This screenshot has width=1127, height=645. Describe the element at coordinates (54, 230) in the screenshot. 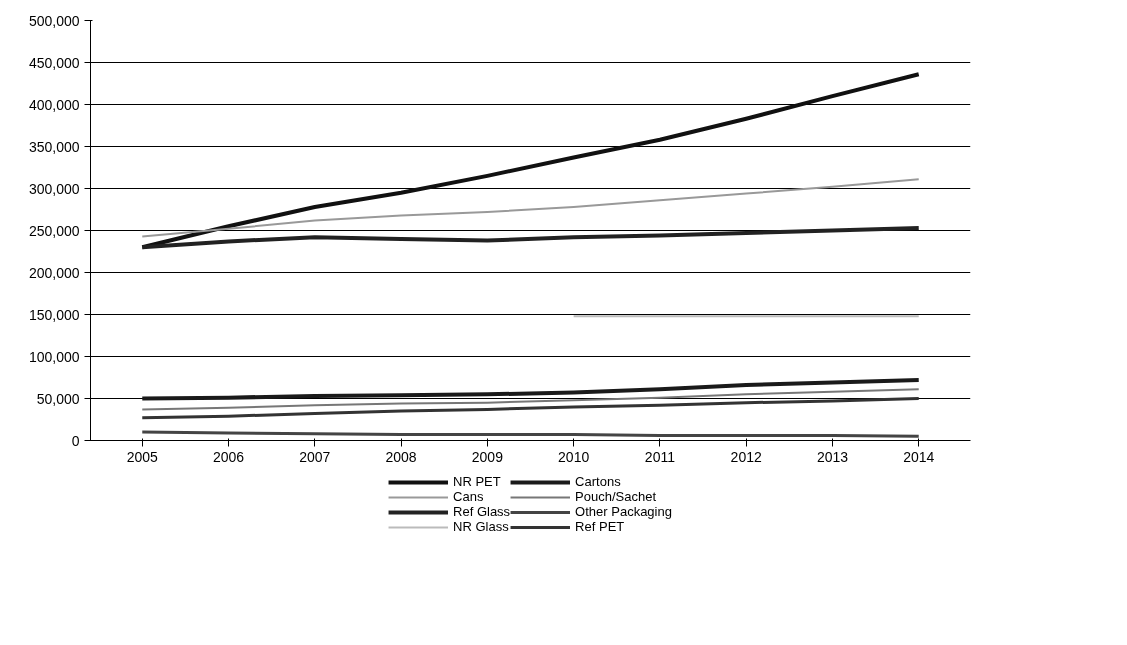

I see `y-tick-label: 250,000` at that location.